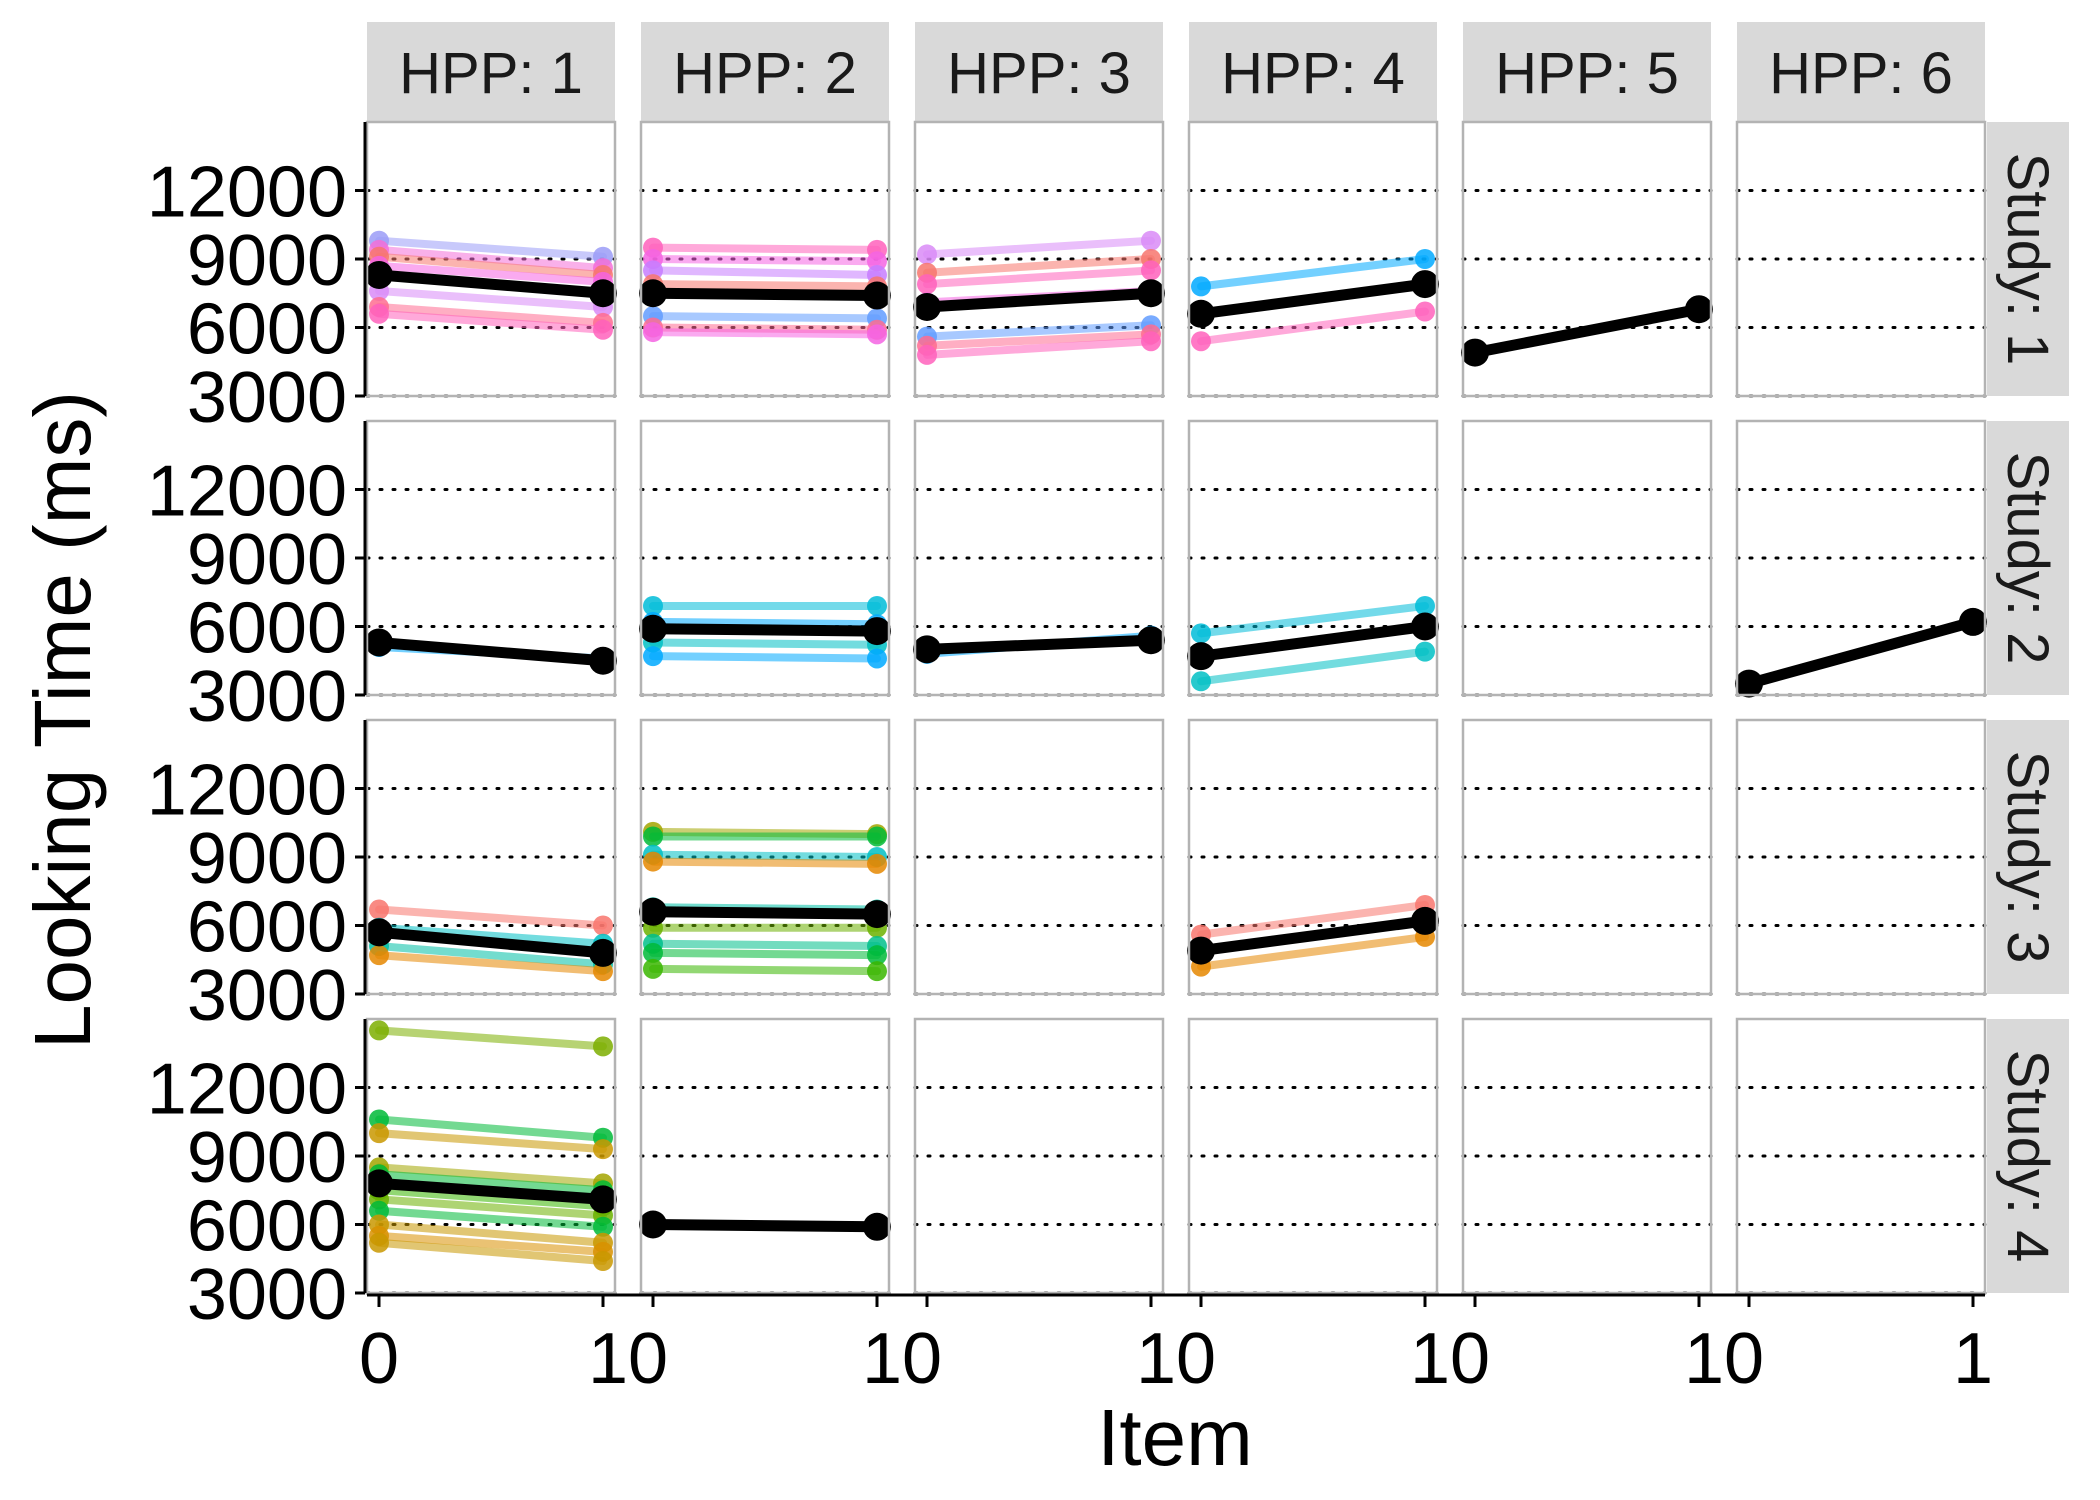 The image size is (2100, 1500). Describe the element at coordinates (1039, 73) in the screenshot. I see `column-strip-label: HPP: 3` at that location.